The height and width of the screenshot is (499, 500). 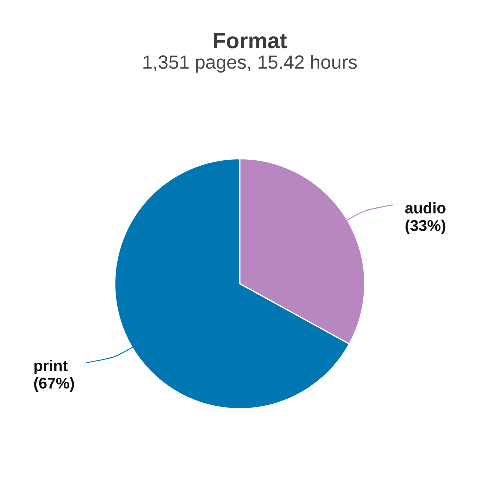 What do you see at coordinates (251, 41) in the screenshot?
I see `chart-title: Format` at bounding box center [251, 41].